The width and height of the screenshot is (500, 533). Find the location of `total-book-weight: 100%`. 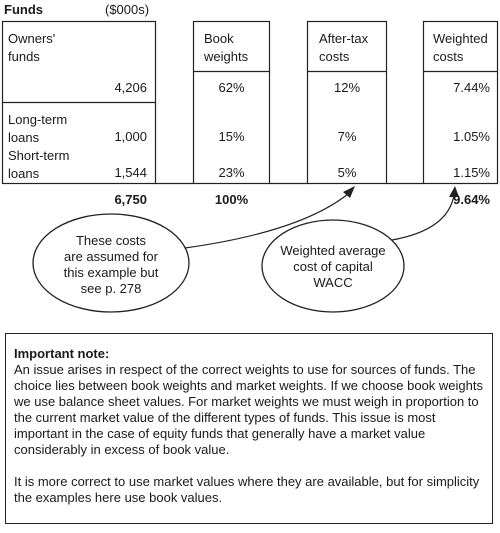

total-book-weight: 100% is located at coordinates (231, 199).